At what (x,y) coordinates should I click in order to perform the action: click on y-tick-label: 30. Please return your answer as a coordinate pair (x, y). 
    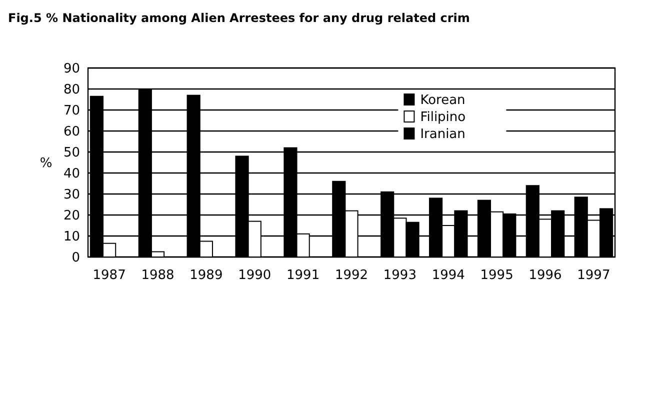
    Looking at the image, I should click on (71, 195).